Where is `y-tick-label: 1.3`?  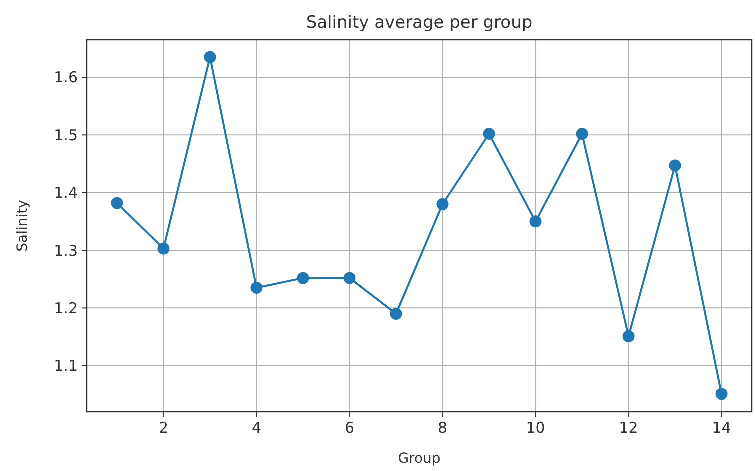 y-tick-label: 1.3 is located at coordinates (66, 251).